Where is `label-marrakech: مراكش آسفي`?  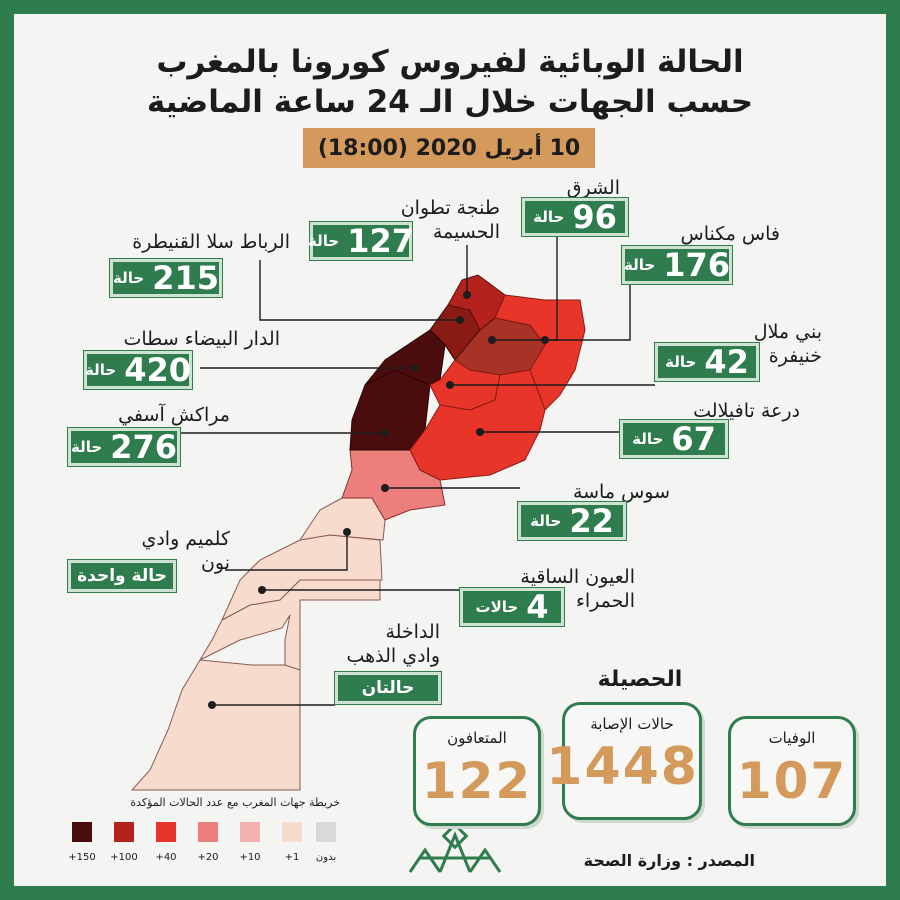 label-marrakech: مراكش آسفي is located at coordinates (160, 415).